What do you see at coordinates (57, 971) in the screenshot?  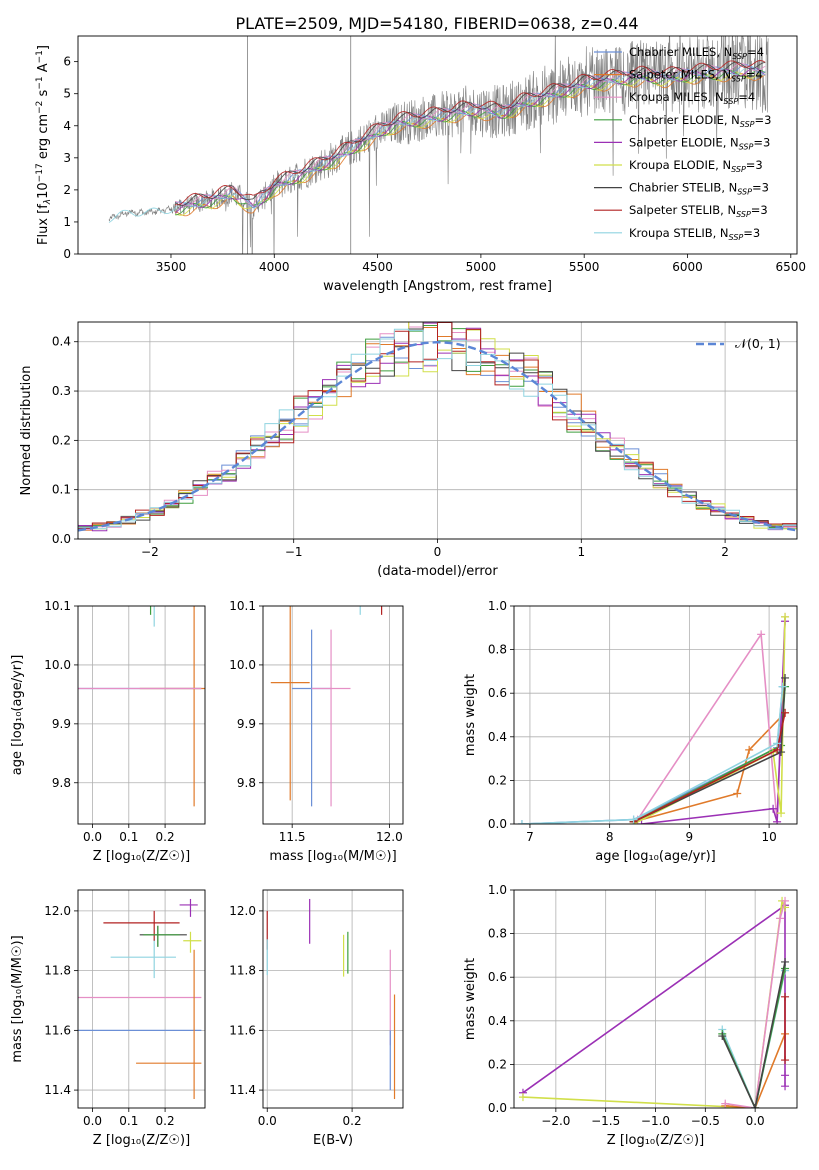 I see `y-tick-label: 11.8` at bounding box center [57, 971].